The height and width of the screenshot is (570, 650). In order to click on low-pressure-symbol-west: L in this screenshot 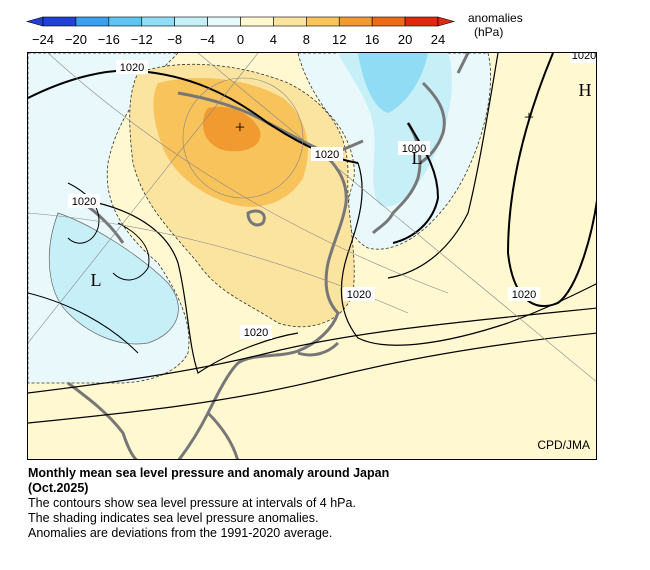, I will do `click(96, 280)`.